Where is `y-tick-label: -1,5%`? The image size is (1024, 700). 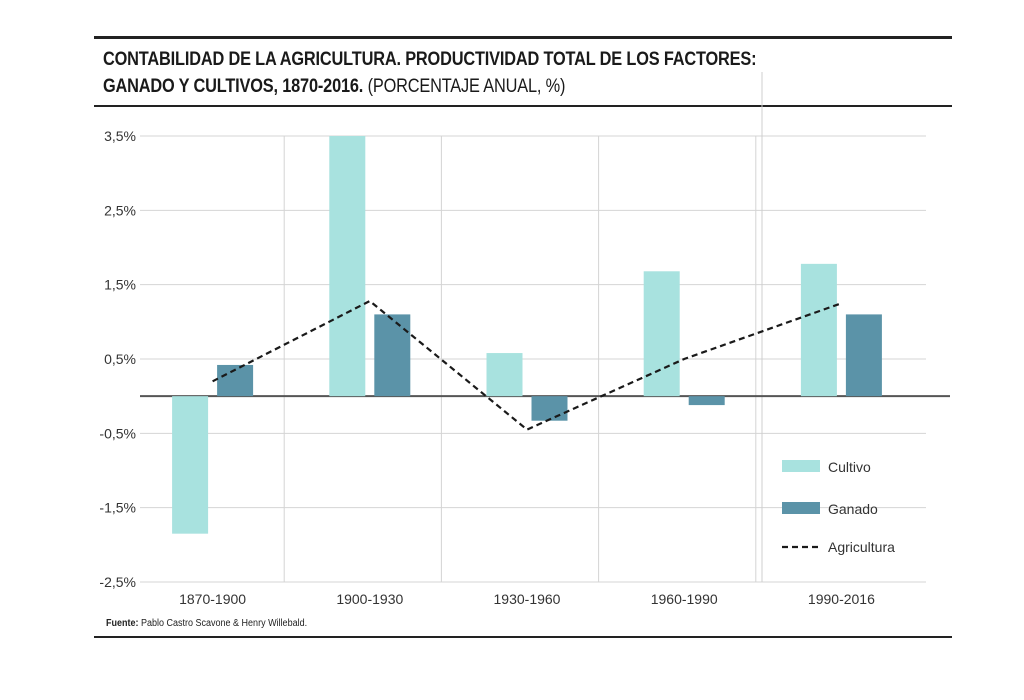 y-tick-label: -1,5% is located at coordinates (117, 508).